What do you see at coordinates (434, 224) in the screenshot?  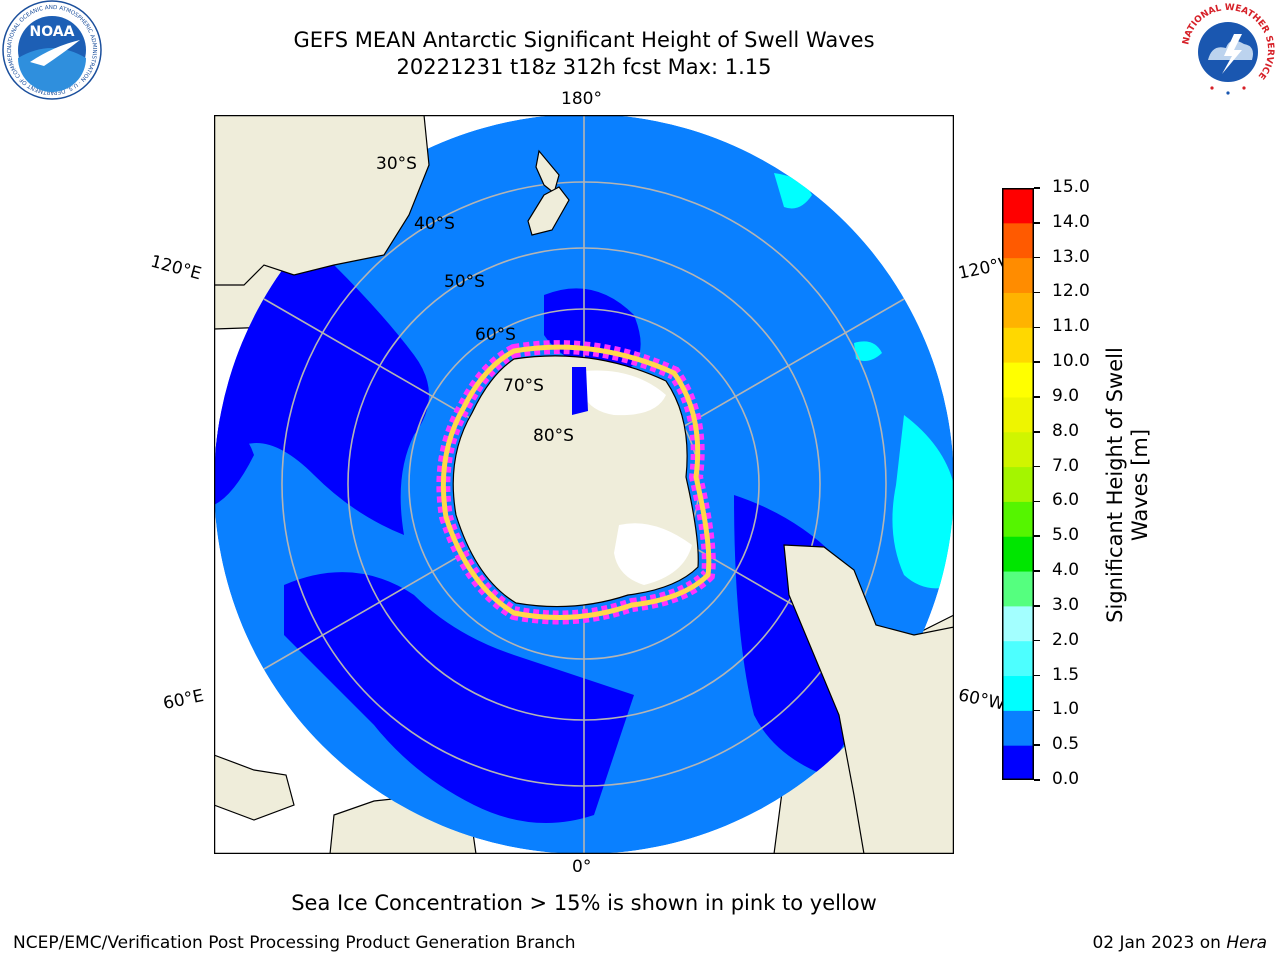 I see `lat-label-40s: 40°S` at bounding box center [434, 224].